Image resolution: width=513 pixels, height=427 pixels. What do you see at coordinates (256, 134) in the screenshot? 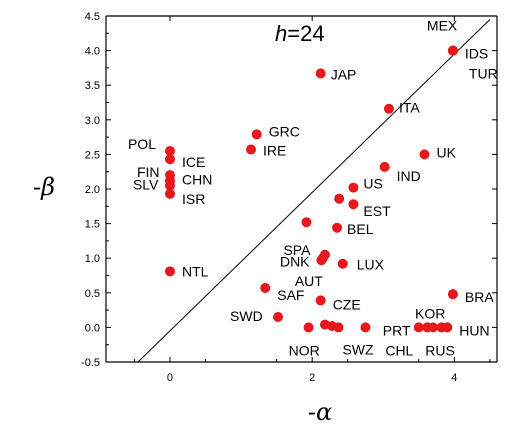
I see `data-point-grc` at bounding box center [256, 134].